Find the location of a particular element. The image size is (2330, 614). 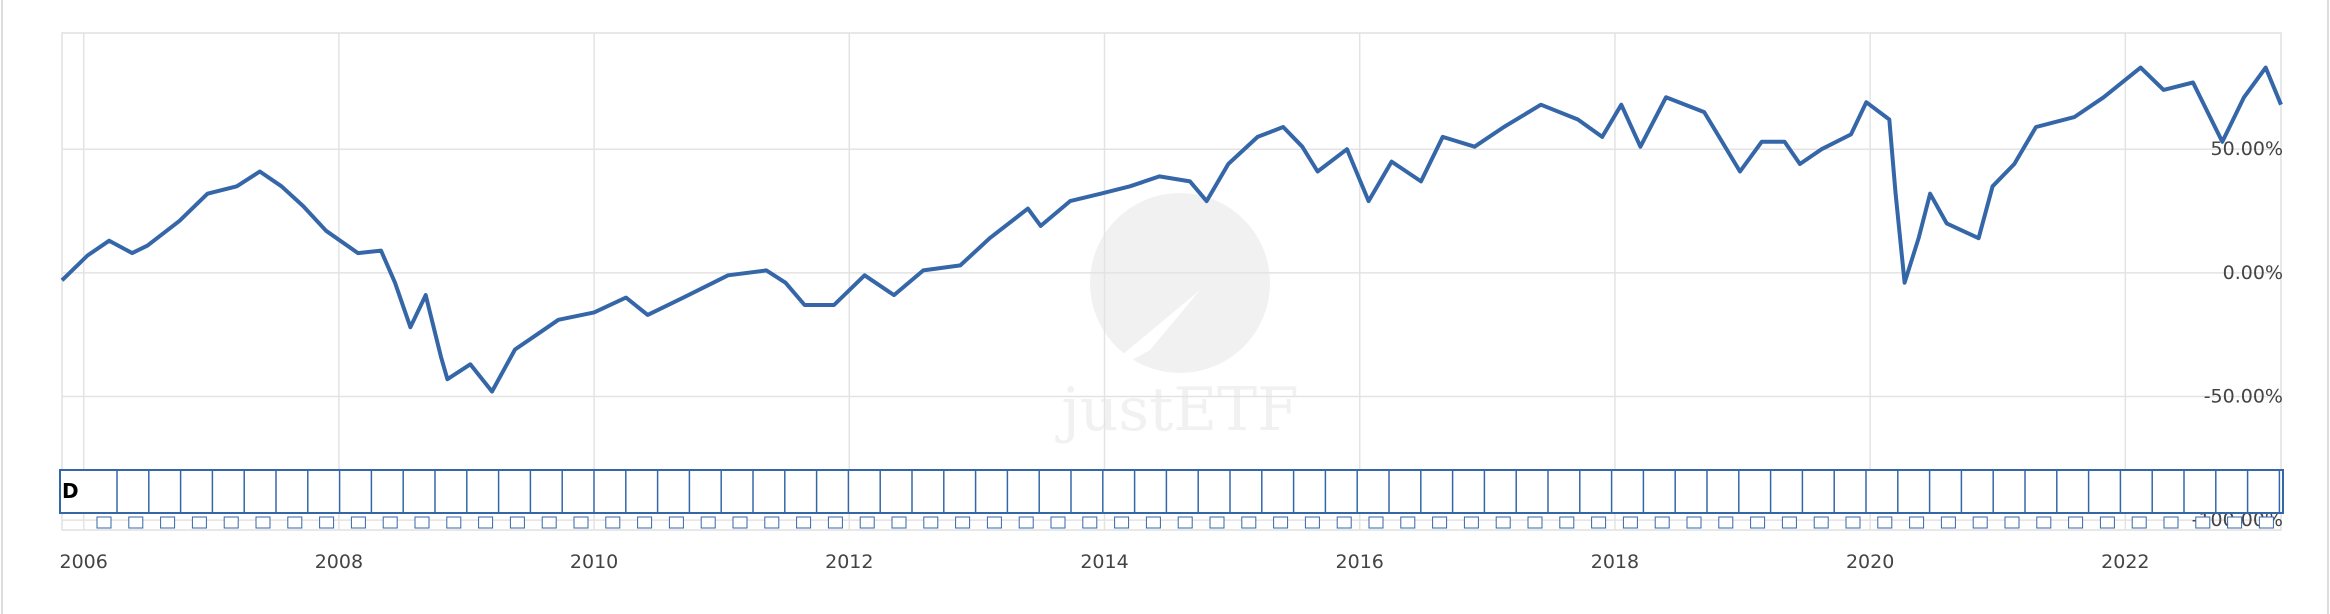

navigator-band is located at coordinates (1171, 491).